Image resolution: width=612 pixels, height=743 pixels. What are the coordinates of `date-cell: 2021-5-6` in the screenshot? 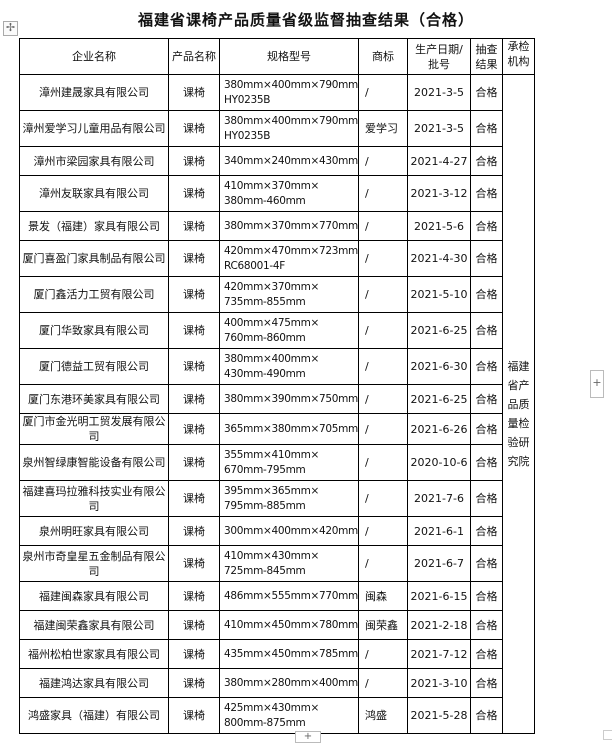 It's located at (439, 226).